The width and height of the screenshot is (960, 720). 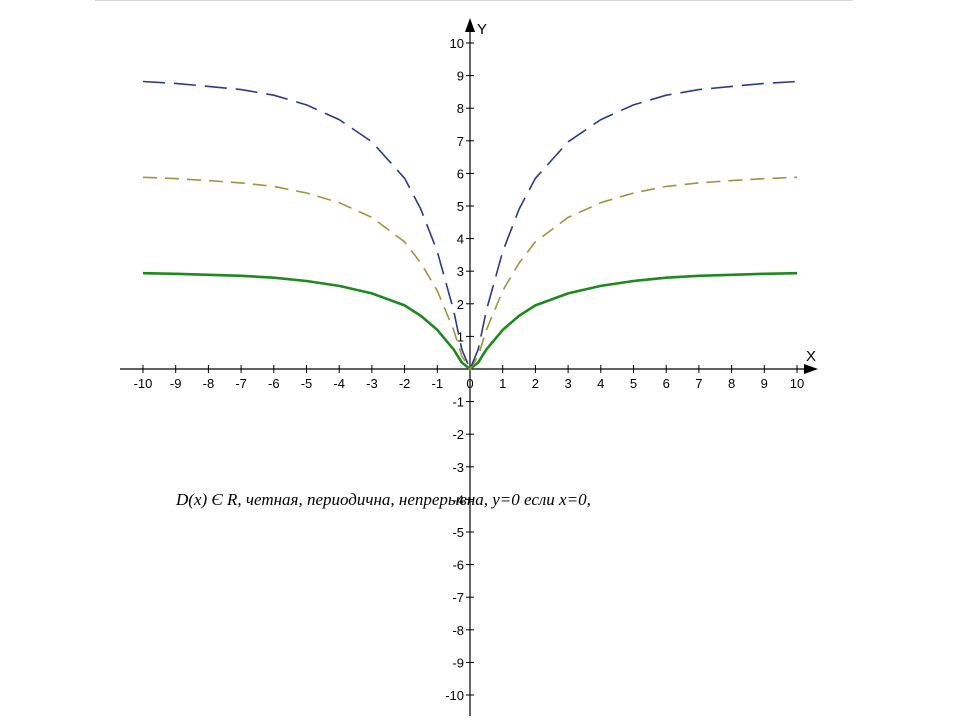 I want to click on y-tick-label: -9, so click(x=458, y=662).